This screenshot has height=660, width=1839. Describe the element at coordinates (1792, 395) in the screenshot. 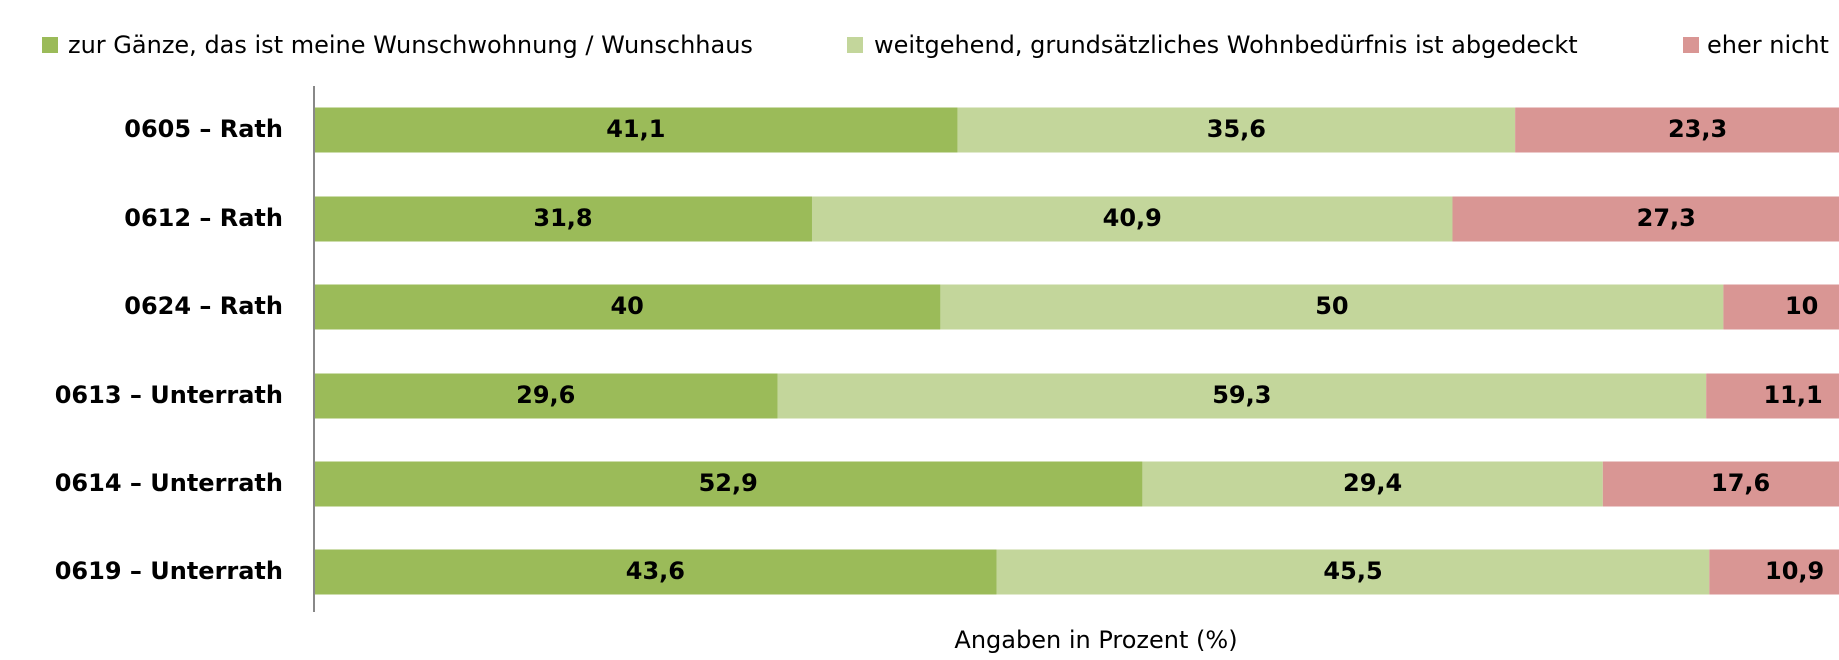

I see `value-label: 11,1` at that location.